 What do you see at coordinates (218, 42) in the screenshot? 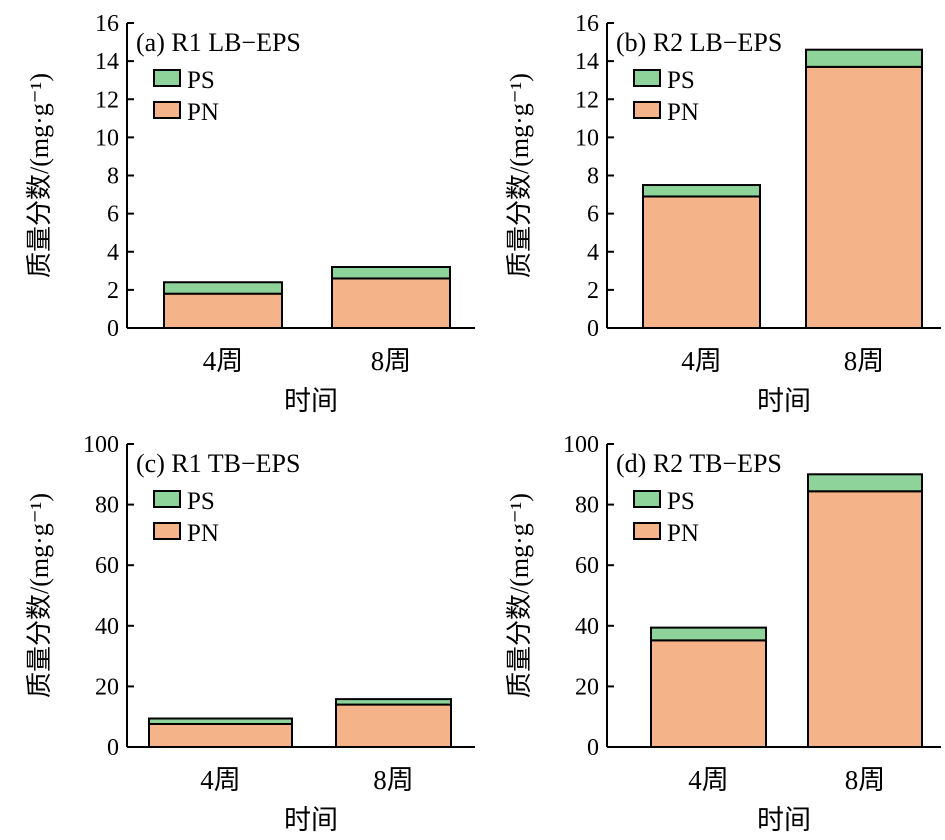
I see `panel-title: (a) R1 LB−EPS` at bounding box center [218, 42].